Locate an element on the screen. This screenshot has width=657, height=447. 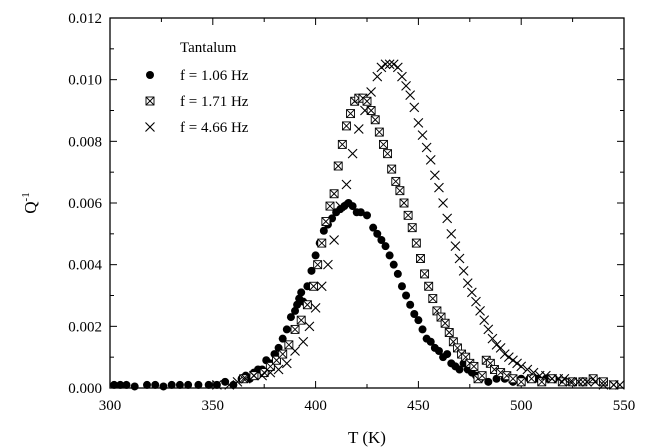
y-tick-label: 0.004 is located at coordinates (85, 266).